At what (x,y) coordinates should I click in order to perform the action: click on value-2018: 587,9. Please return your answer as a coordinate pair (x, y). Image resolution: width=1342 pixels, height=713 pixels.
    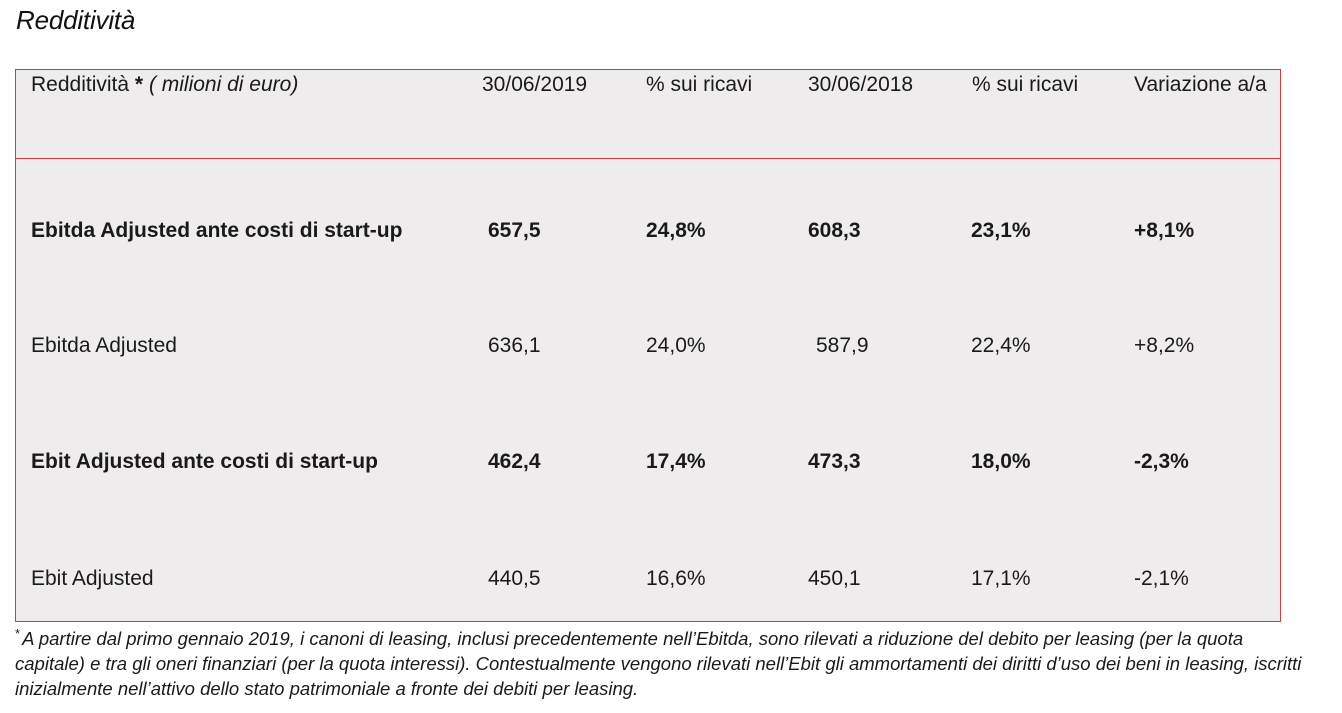
    Looking at the image, I should click on (842, 345).